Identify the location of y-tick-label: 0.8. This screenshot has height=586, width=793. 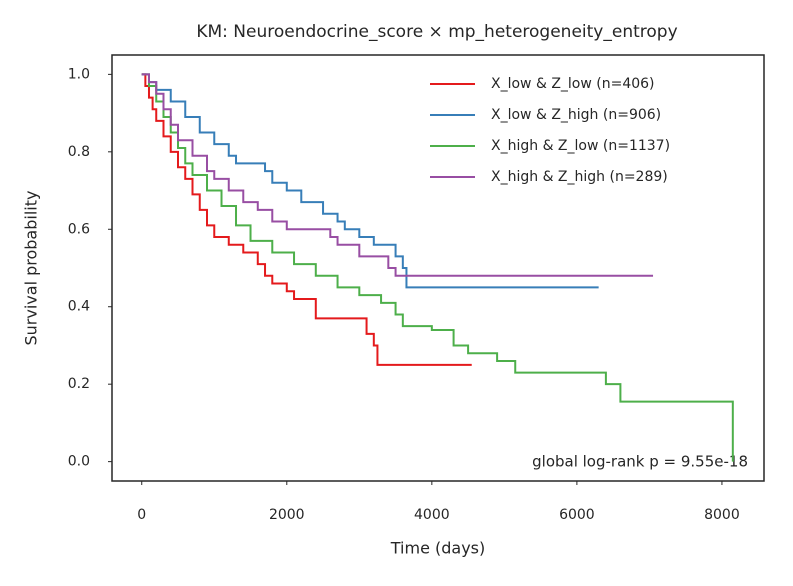
(79, 152).